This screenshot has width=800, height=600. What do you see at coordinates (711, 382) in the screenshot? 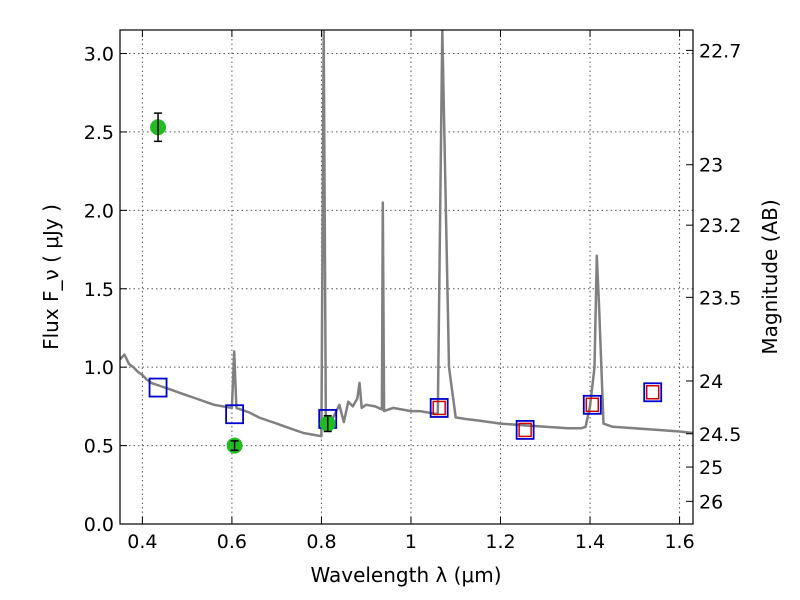
I see `y2-tick-label: 24` at bounding box center [711, 382].